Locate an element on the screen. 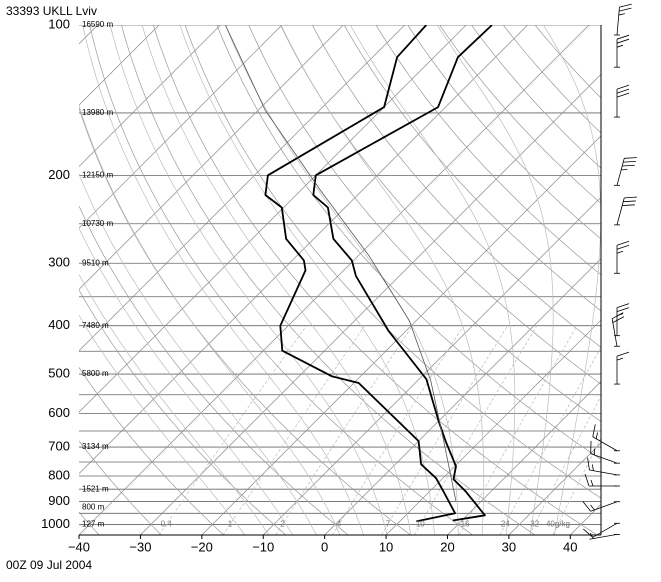 This screenshot has height=582, width=661. height-label: 800 m is located at coordinates (93, 507).